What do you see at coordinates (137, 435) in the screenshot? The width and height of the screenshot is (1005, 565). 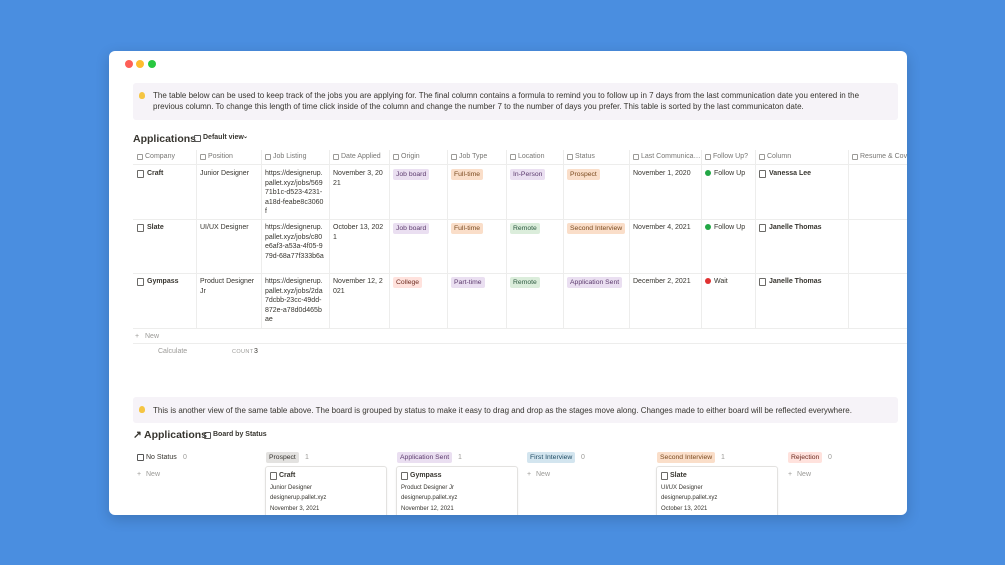 I see `link-arrow: ↗` at bounding box center [137, 435].